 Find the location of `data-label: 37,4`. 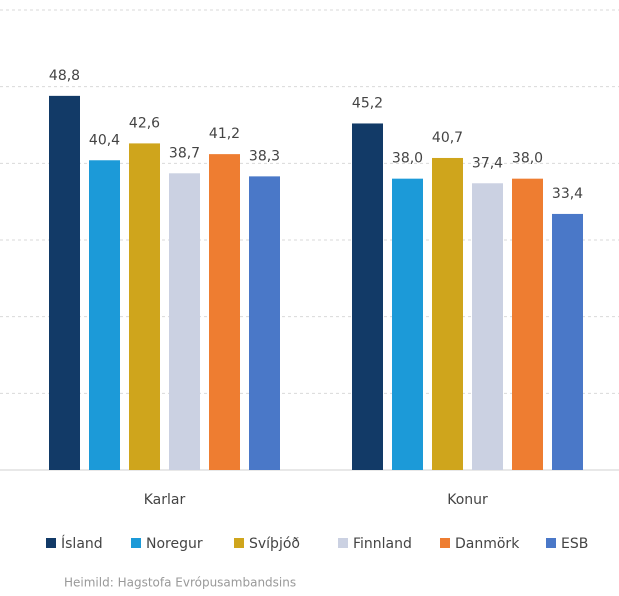

data-label: 37,4 is located at coordinates (487, 163).